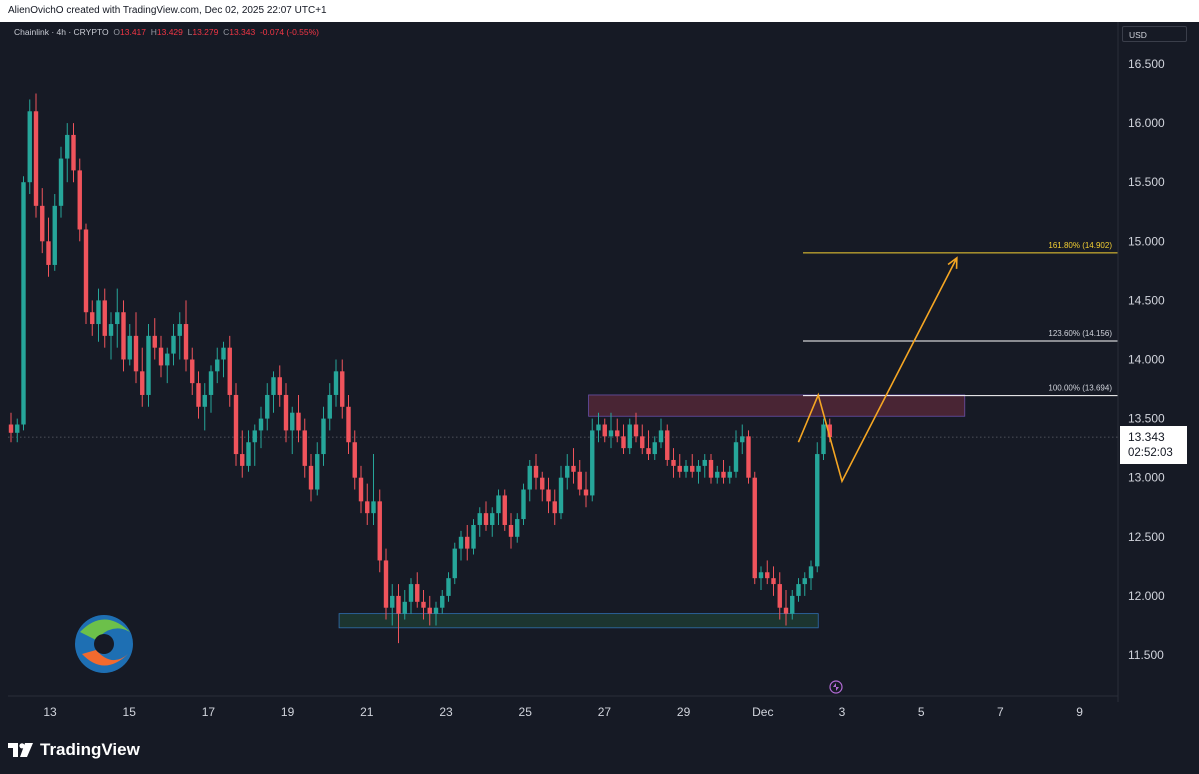 This screenshot has height=774, width=1199. Describe the element at coordinates (130, 712) in the screenshot. I see `x-tick-label: 15` at that location.